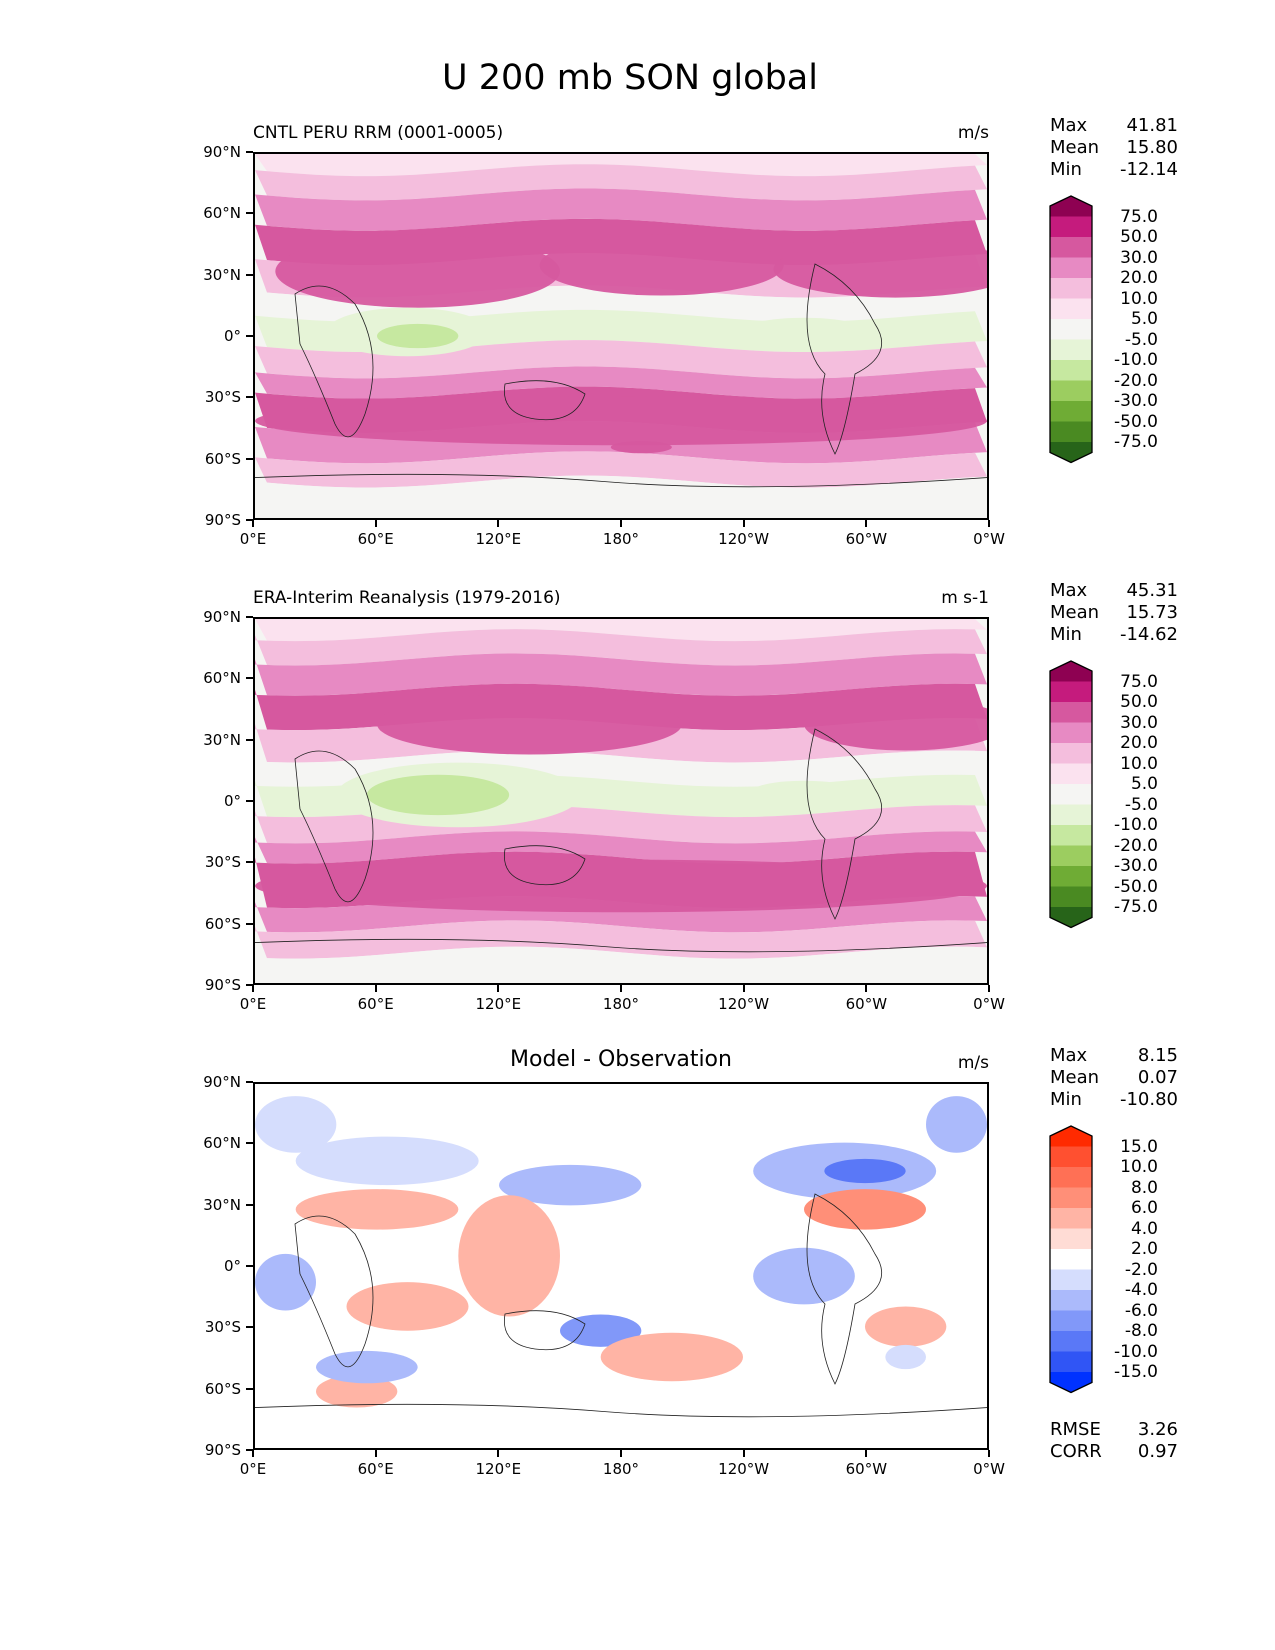  Describe the element at coordinates (1136, 845) in the screenshot. I see `colorbar-label: -20.0` at that location.